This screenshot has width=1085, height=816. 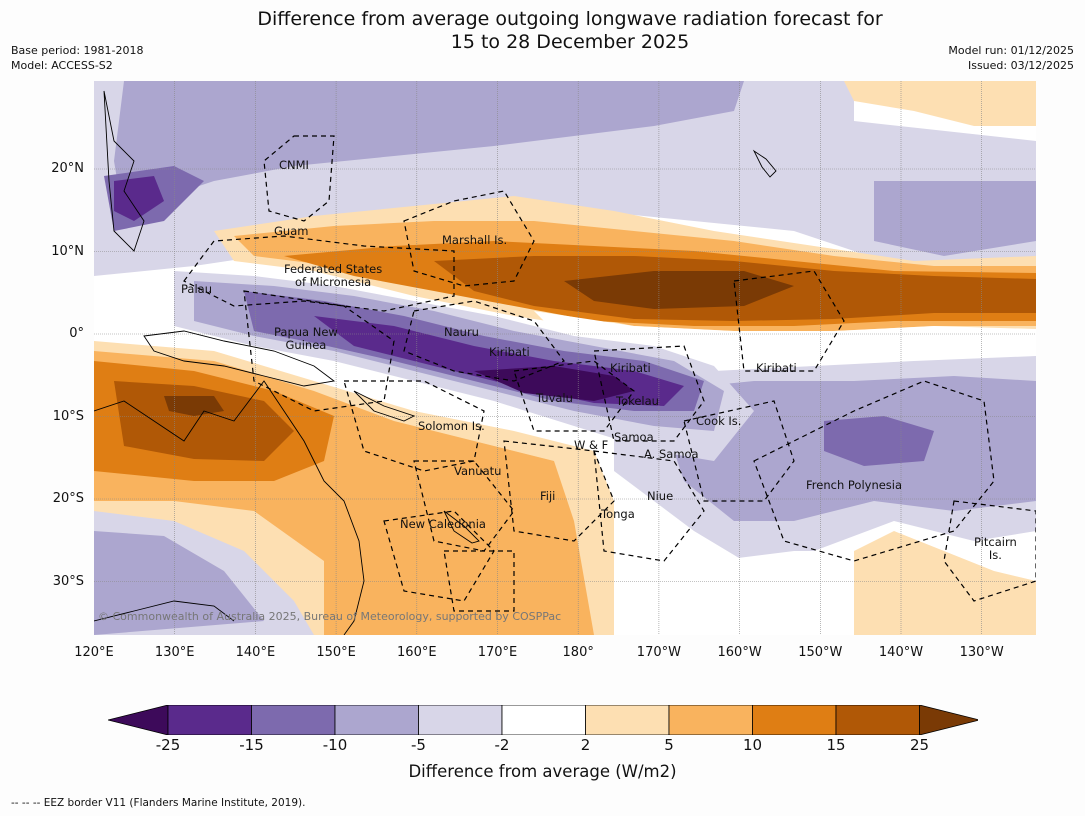 What do you see at coordinates (484, 341) in the screenshot?
I see `eez-kiribati-w` at bounding box center [484, 341].